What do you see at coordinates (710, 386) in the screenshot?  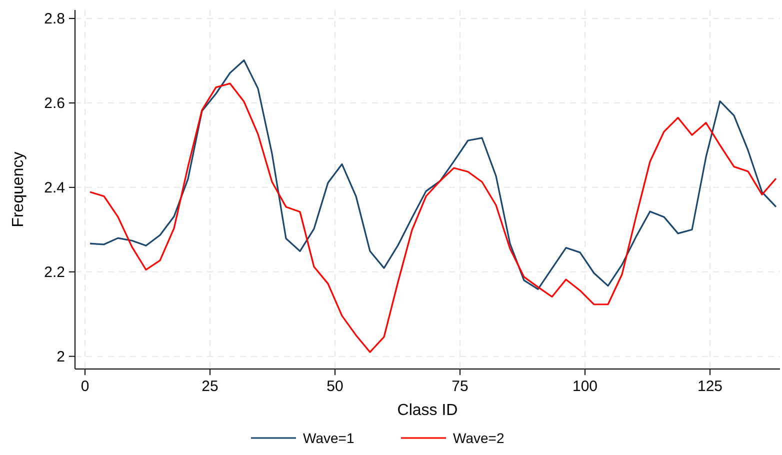 I see `x-tick-label: 125` at bounding box center [710, 386].